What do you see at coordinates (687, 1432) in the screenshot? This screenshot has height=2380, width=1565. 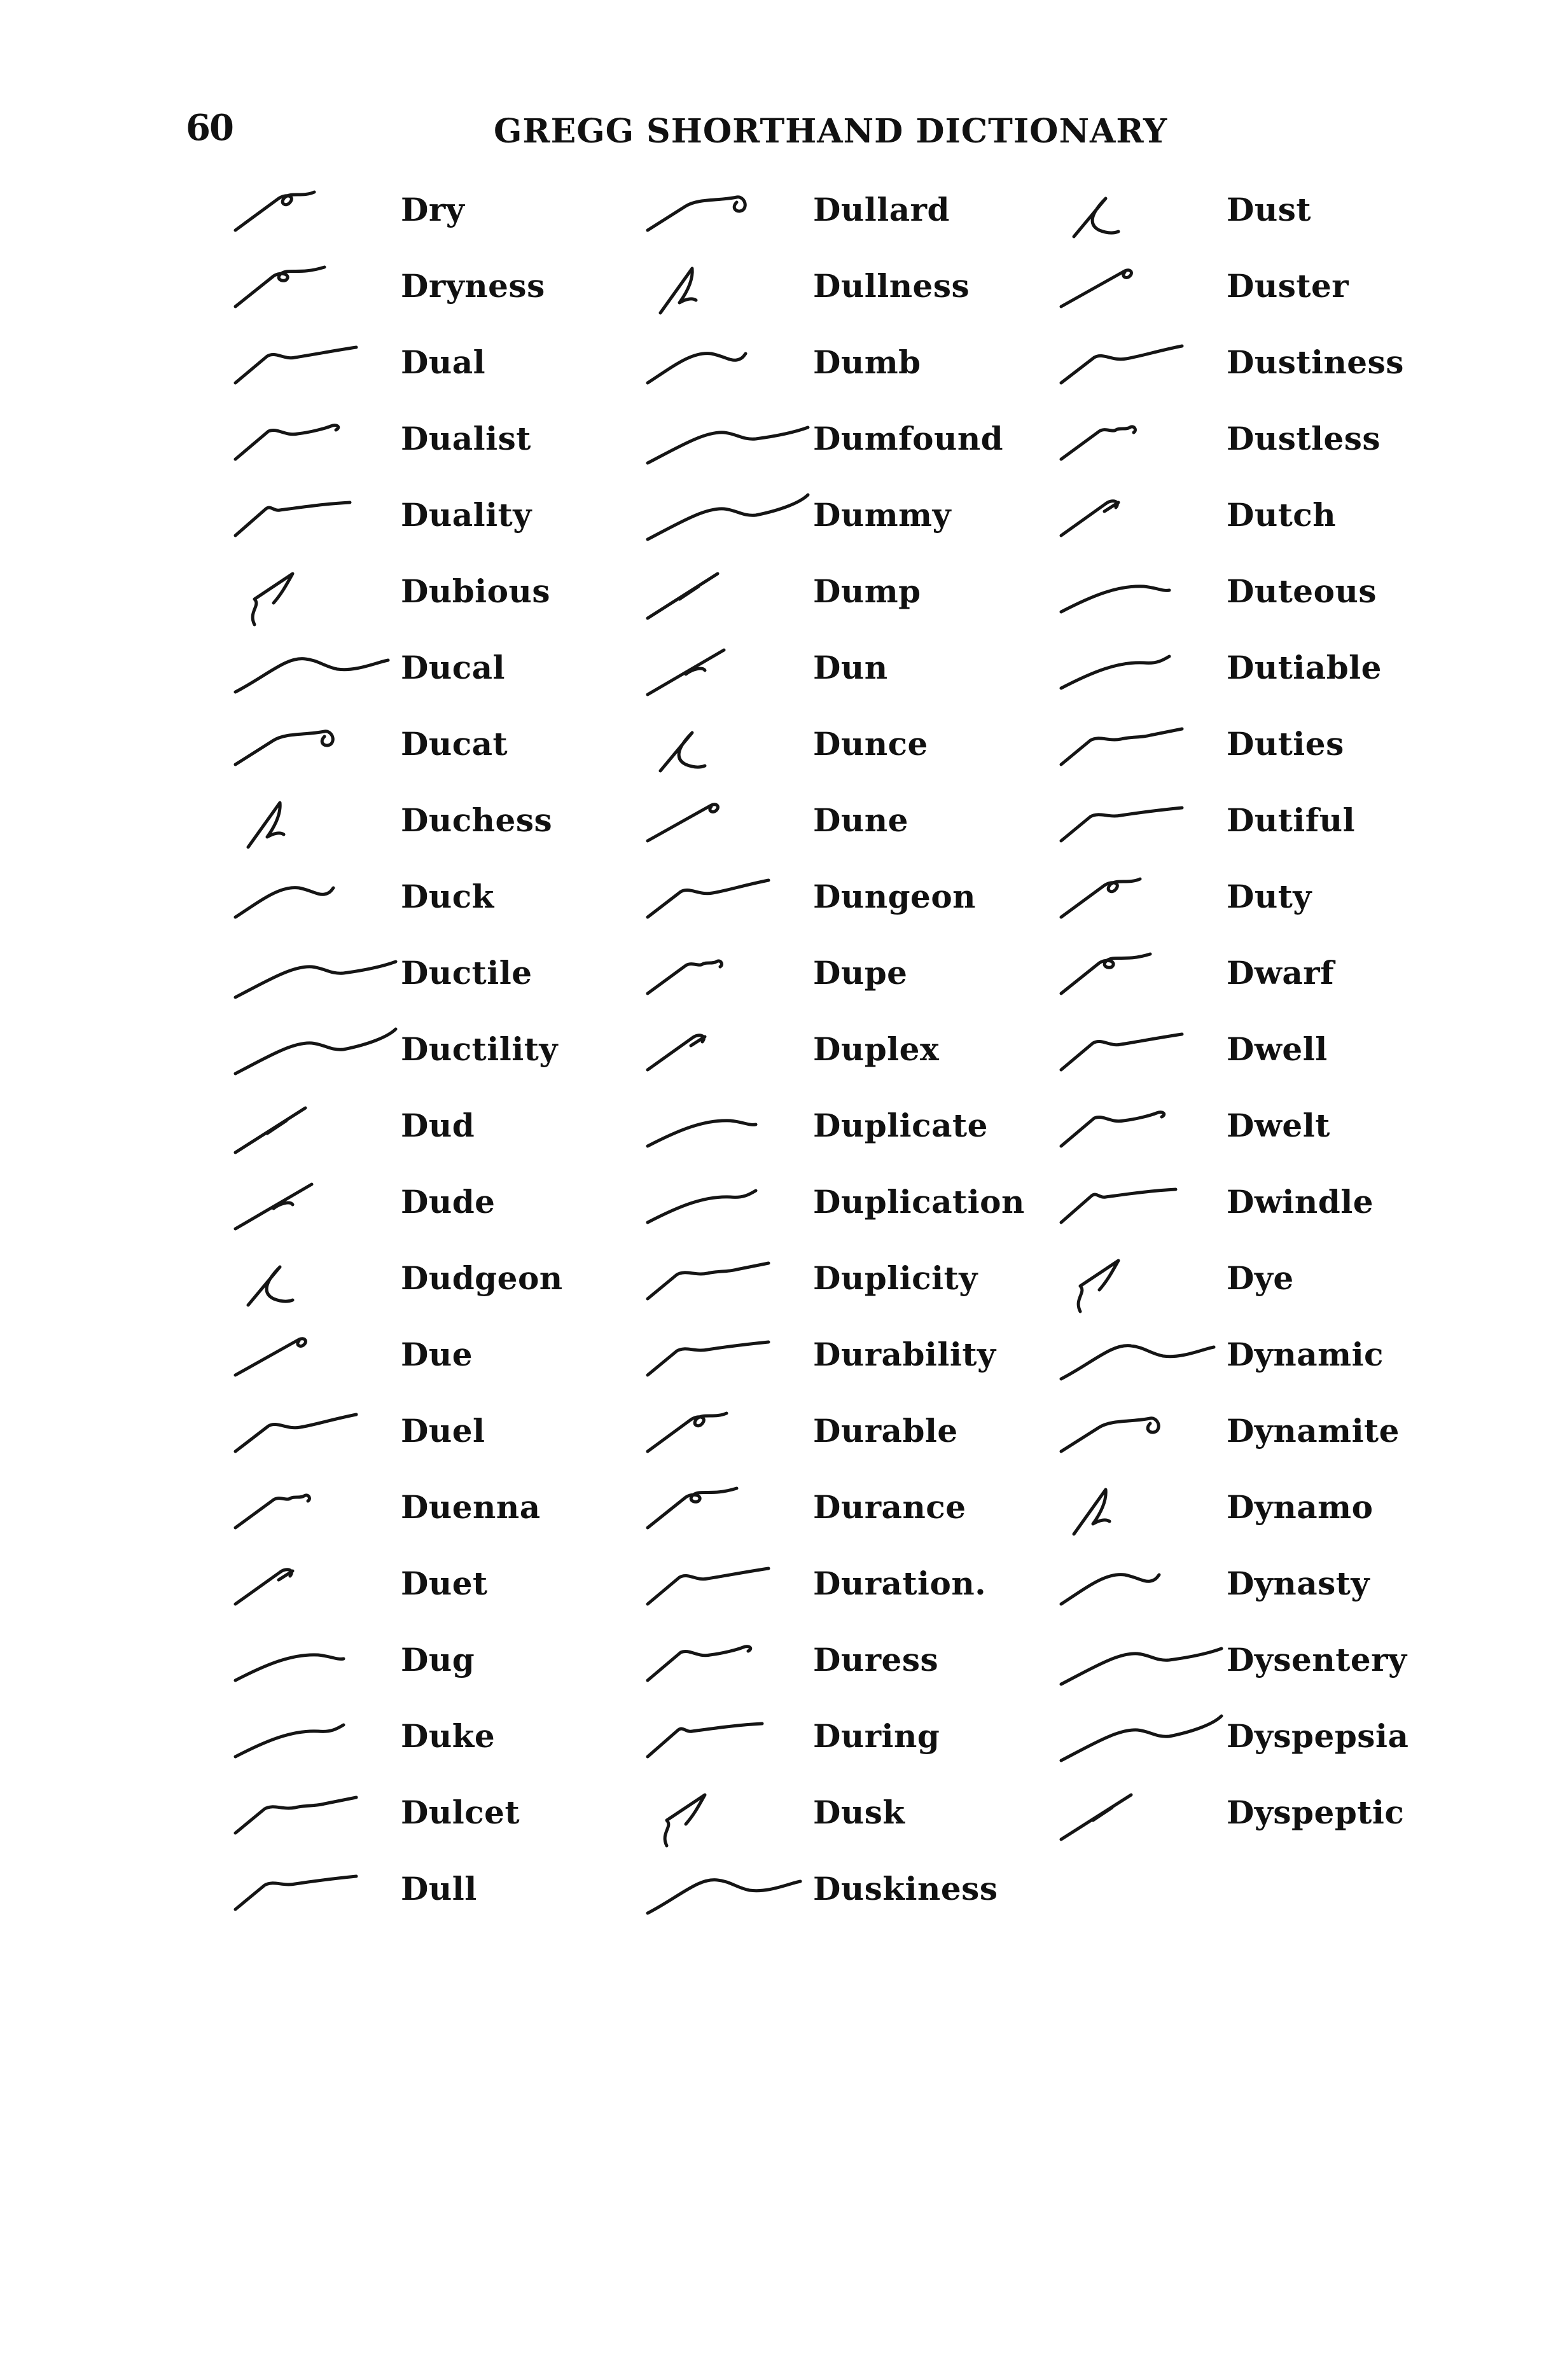 I see `durable-outline-icon` at bounding box center [687, 1432].